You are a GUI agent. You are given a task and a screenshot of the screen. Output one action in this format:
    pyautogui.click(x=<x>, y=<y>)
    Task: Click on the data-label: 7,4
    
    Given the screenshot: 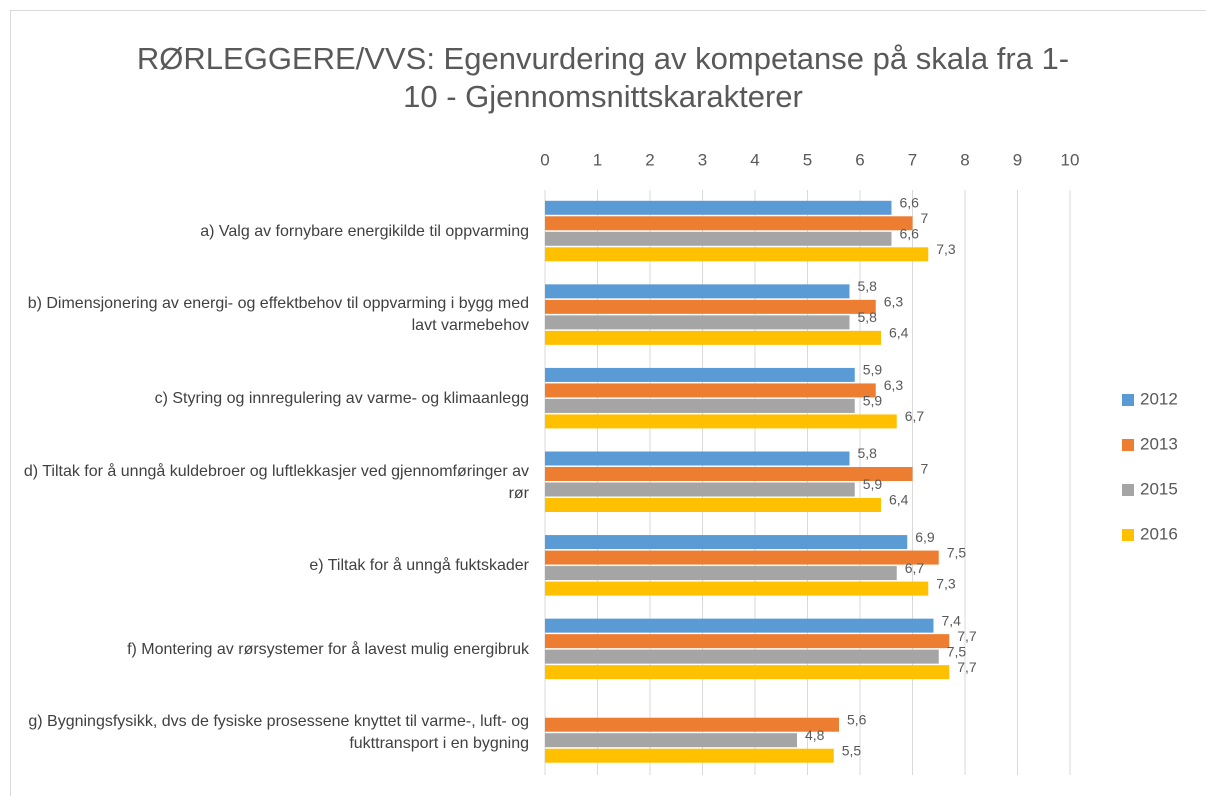 What is the action you would take?
    pyautogui.click(x=952, y=620)
    